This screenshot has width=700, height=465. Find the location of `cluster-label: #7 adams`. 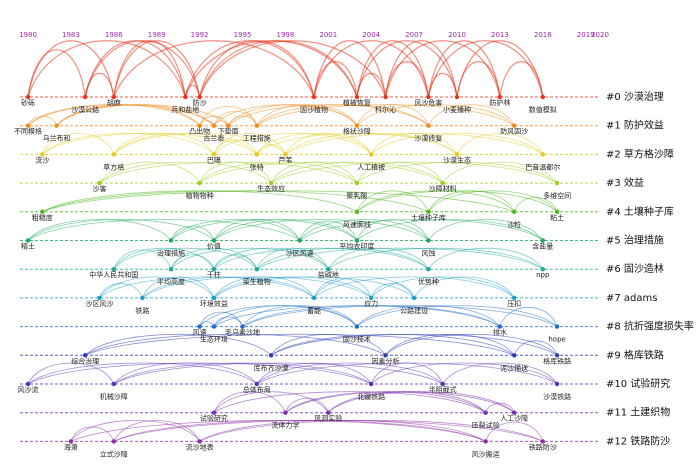

cluster-label: #7 adams is located at coordinates (631, 298).